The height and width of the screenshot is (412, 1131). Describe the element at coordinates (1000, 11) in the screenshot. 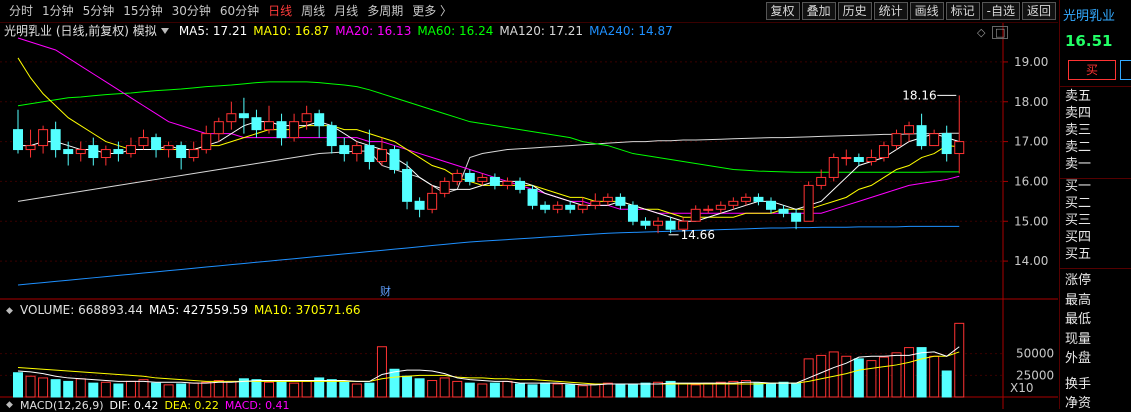

I see `remove-favorite-button: -自选` at that location.